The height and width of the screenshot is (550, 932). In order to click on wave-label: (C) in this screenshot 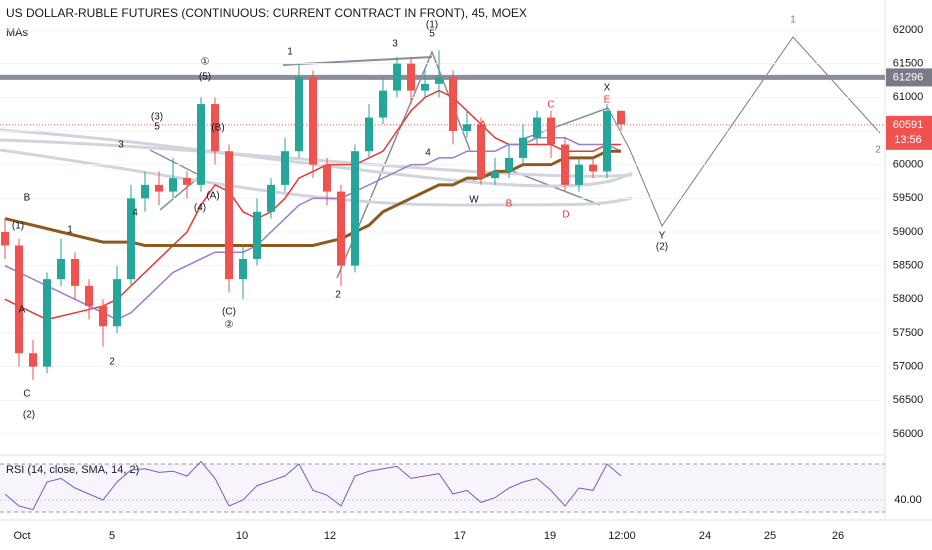, I will do `click(229, 312)`.